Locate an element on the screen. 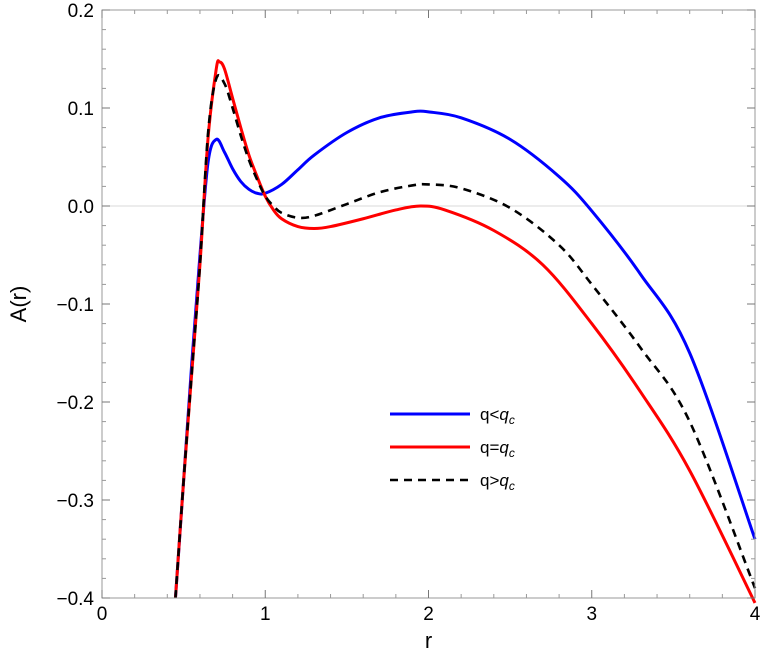  legend-label-base: q< is located at coordinates (489, 414).